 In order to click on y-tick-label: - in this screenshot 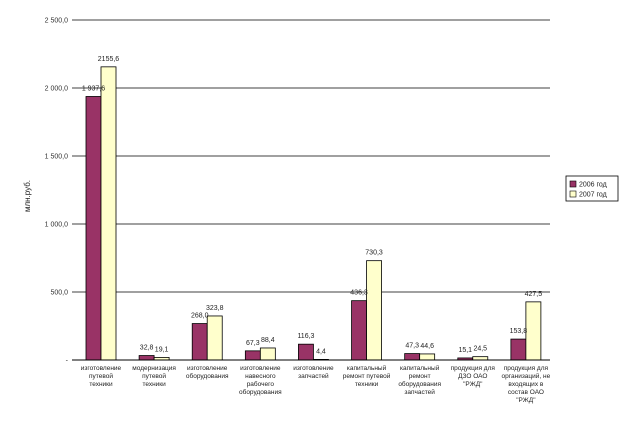, I will do `click(67, 361)`.